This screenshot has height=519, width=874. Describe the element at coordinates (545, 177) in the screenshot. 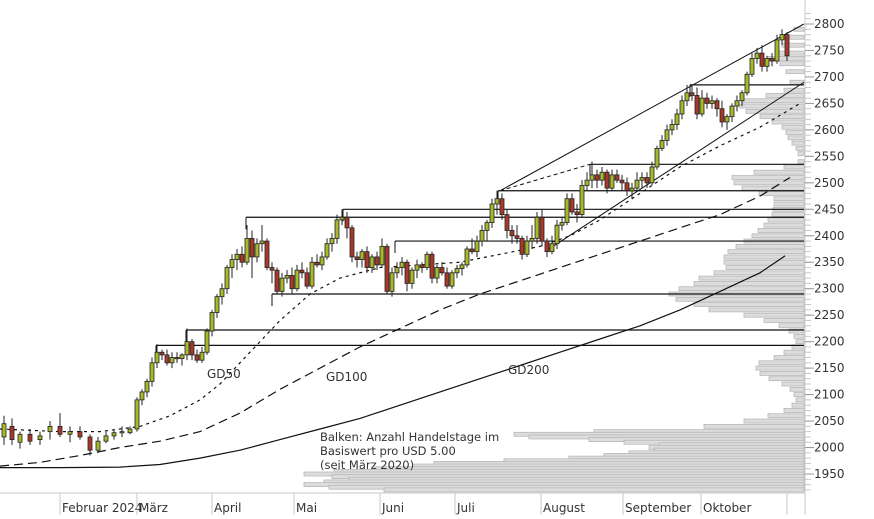

I see `trend-line` at that location.